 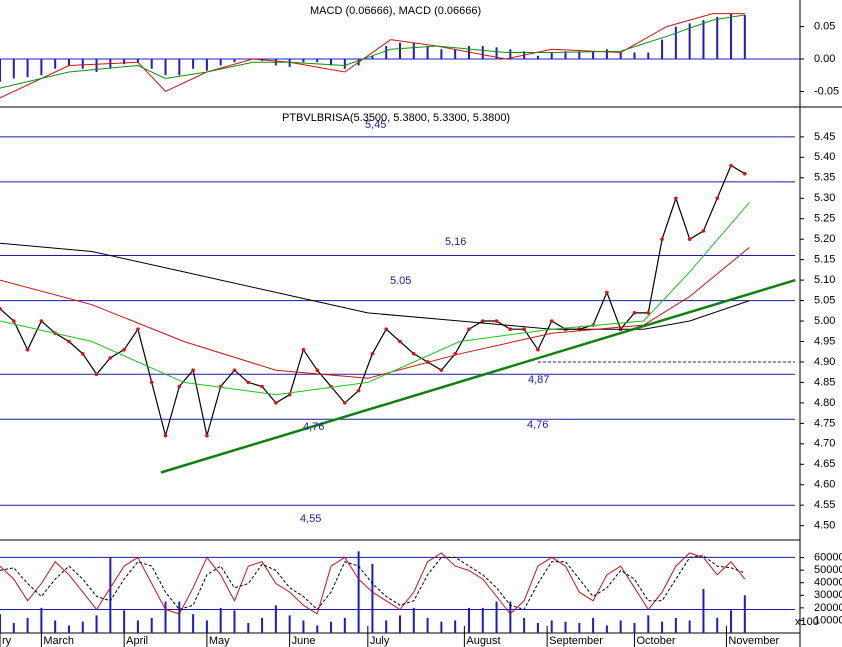 I want to click on y-tick-label: 4.80, so click(x=824, y=403).